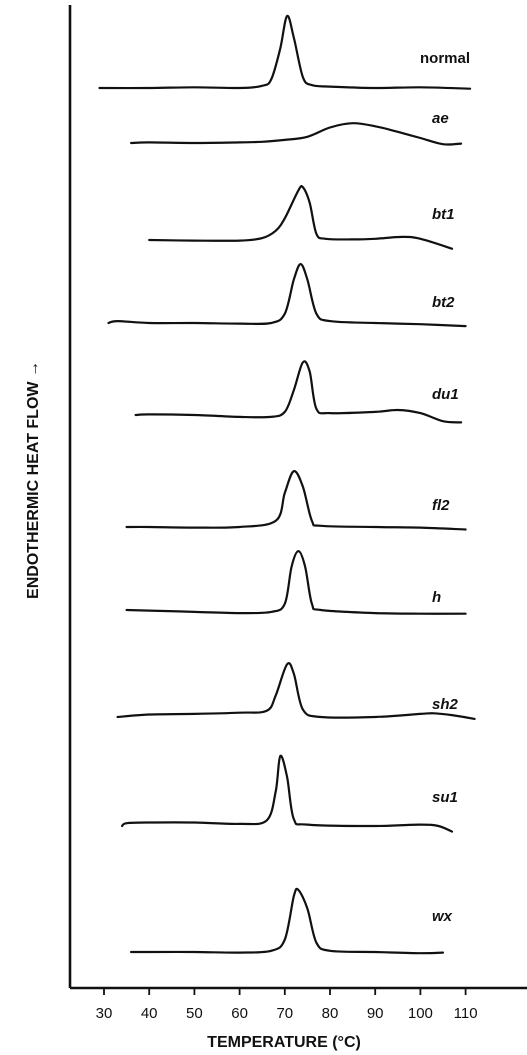 Image resolution: width=527 pixels, height=1055 pixels. I want to click on series-curve-fl2, so click(296, 500).